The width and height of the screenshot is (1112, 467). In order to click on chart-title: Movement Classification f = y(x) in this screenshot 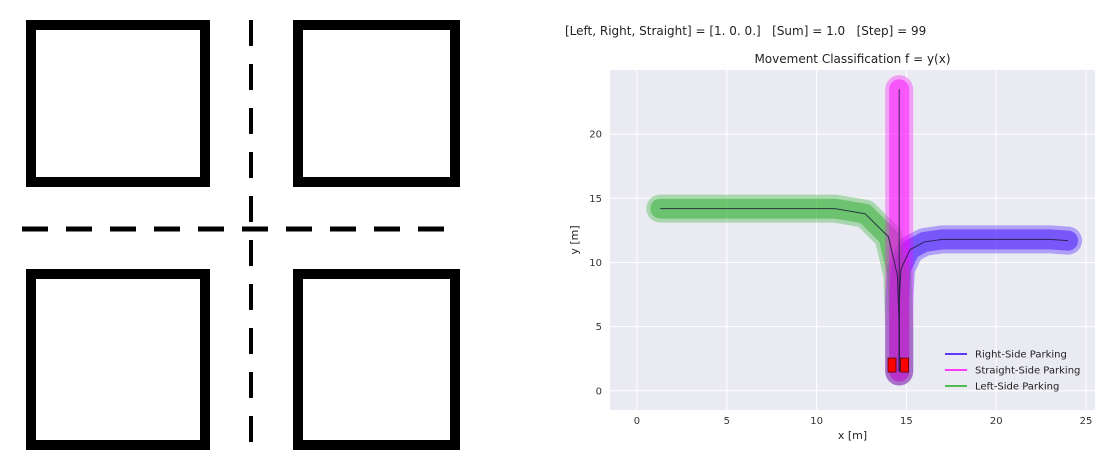, I will do `click(852, 59)`.